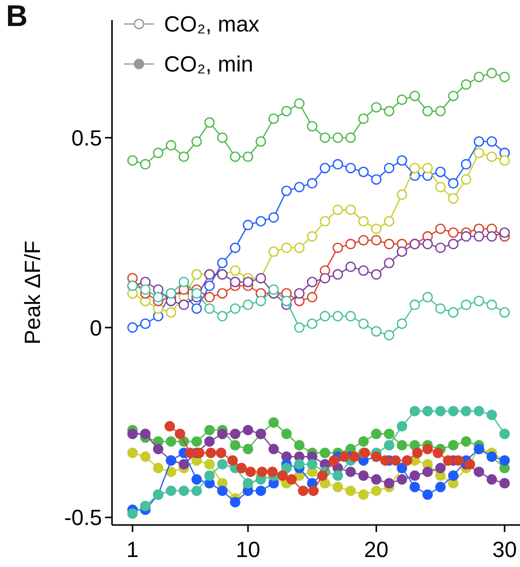  I want to click on y-tick-label: -0.5, so click(83, 517).